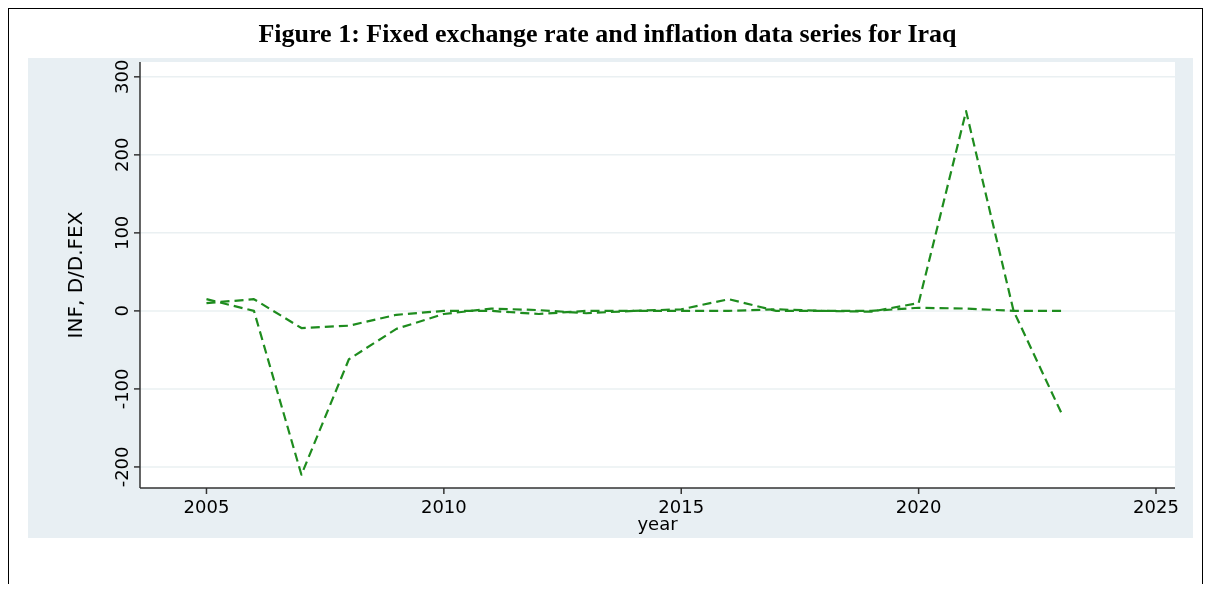  I want to click on x-tick-label: 2025, so click(1156, 506).